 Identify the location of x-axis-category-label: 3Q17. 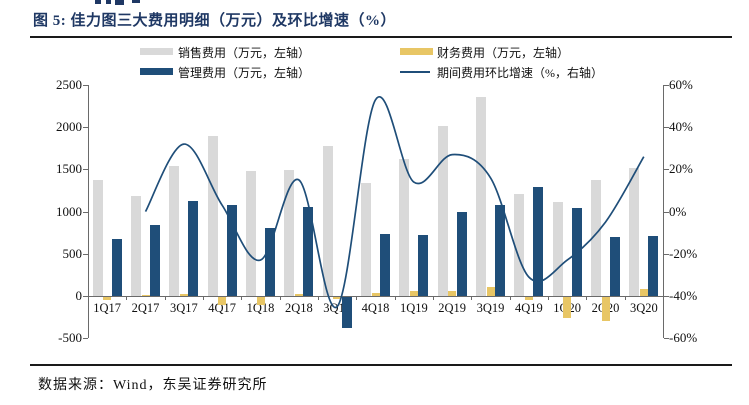
(183, 308).